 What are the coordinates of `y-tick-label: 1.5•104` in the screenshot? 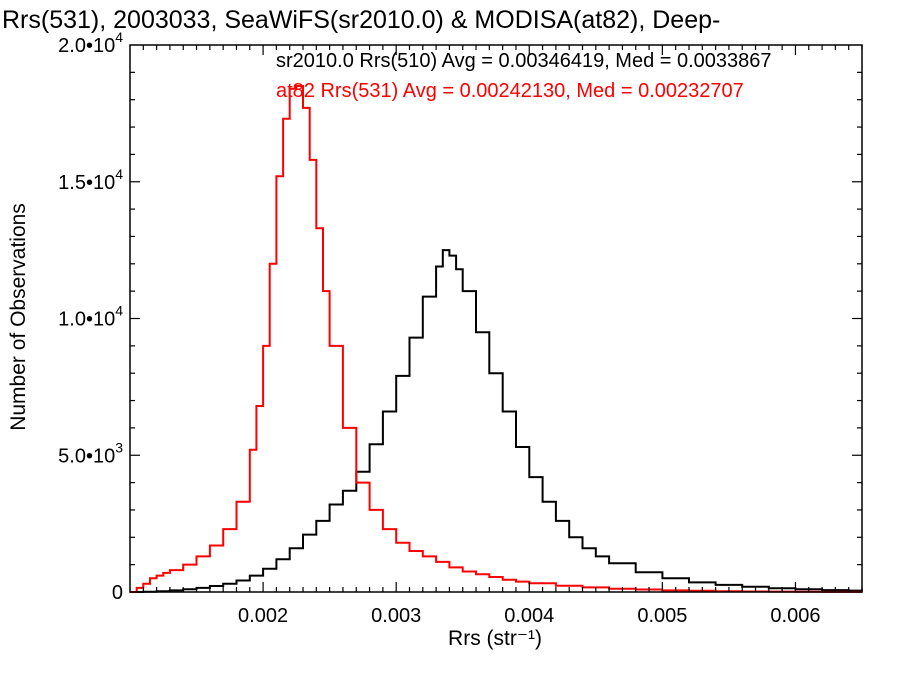 It's located at (90, 180).